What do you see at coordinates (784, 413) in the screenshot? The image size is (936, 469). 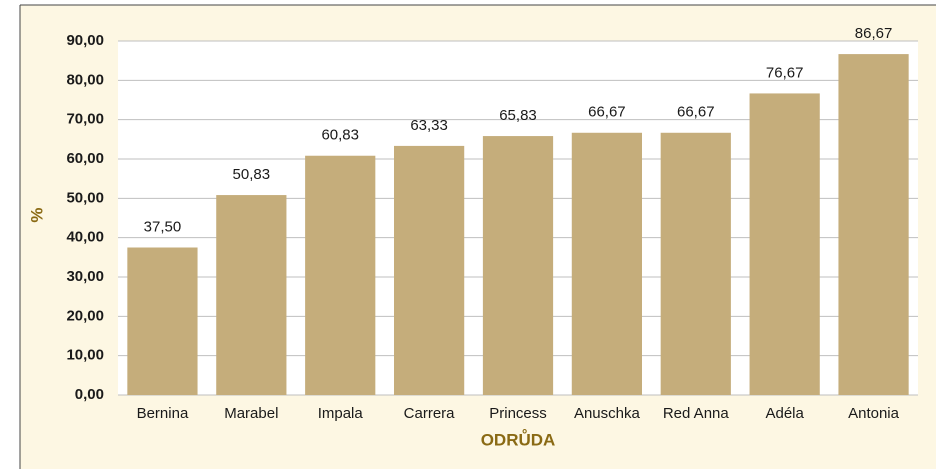 I see `x-tick-label: Adéla` at bounding box center [784, 413].